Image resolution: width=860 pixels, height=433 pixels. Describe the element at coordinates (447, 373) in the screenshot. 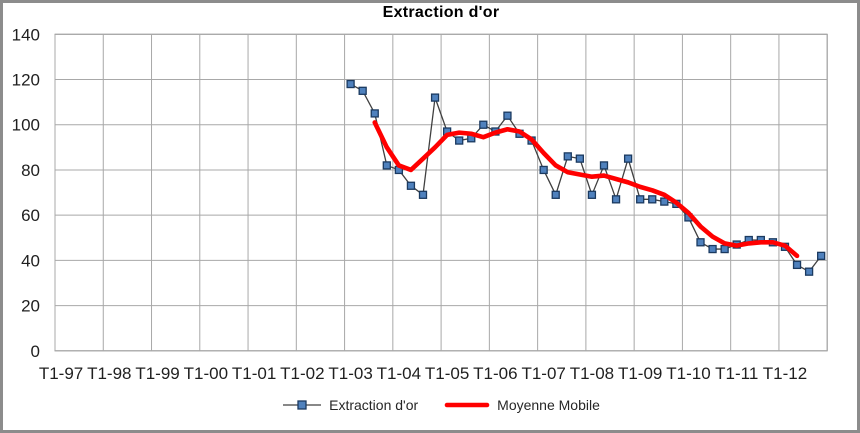

I see `x-tick-label: T1-05` at that location.